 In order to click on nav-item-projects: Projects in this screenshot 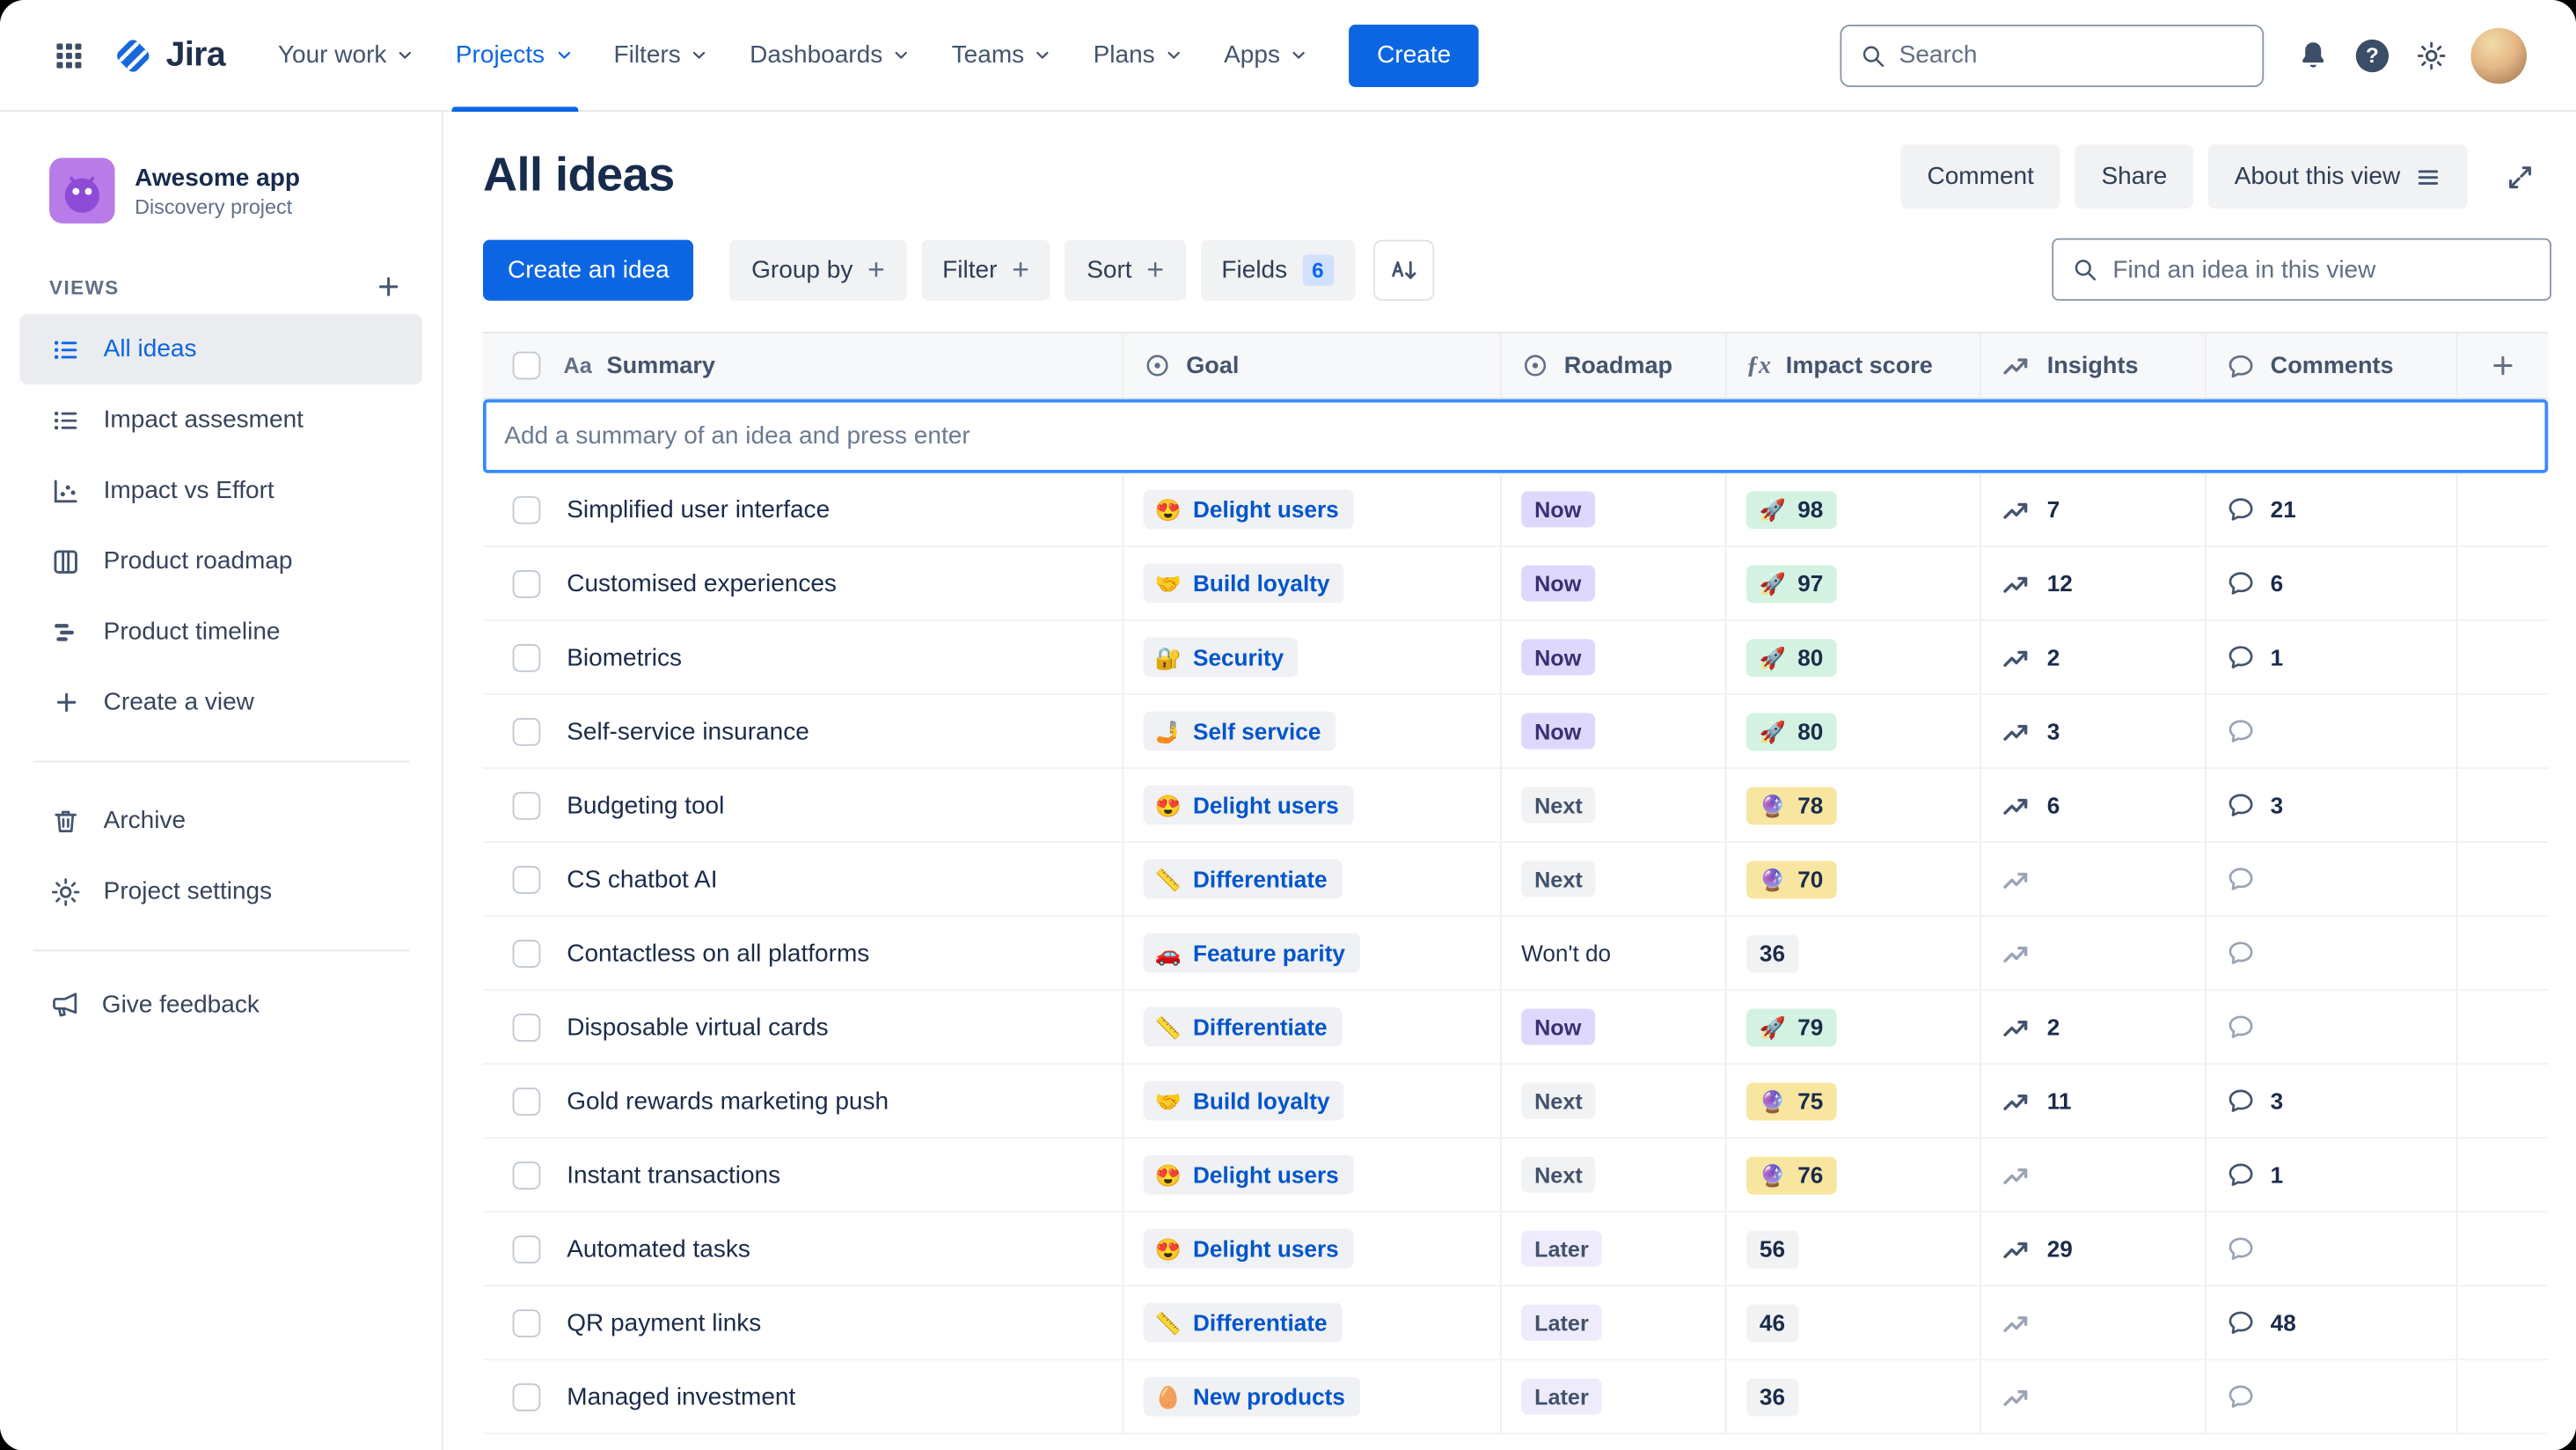, I will do `click(514, 56)`.